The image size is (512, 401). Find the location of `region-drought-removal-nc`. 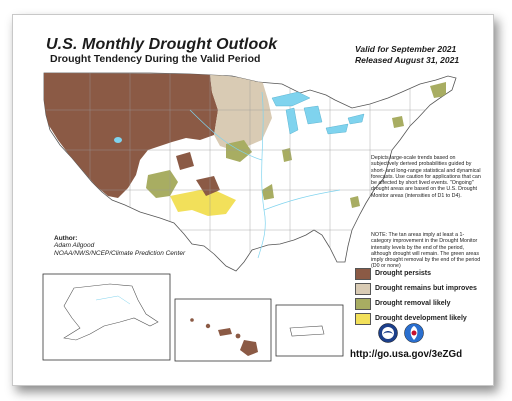

region-drought-removal-nc is located at coordinates (355, 202).